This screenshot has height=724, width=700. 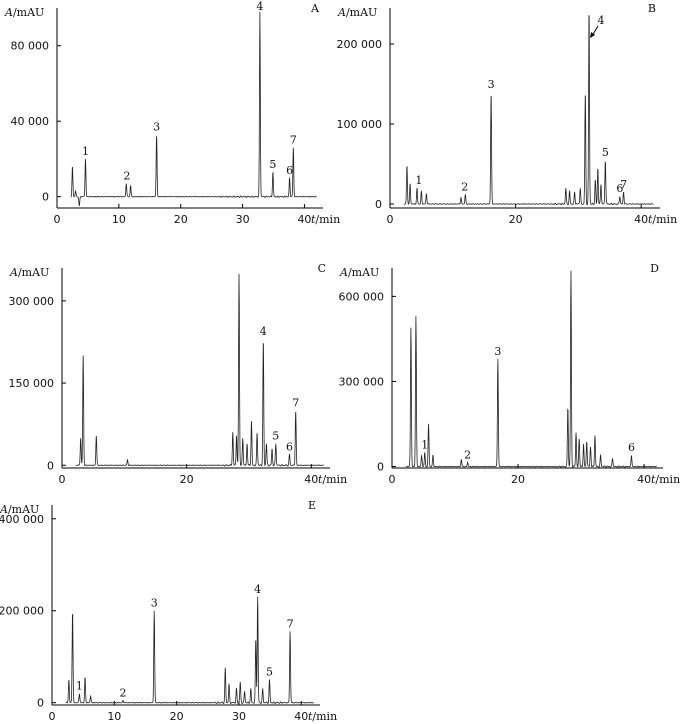 What do you see at coordinates (360, 124) in the screenshot?
I see `y-tick-label: 100 000` at bounding box center [360, 124].